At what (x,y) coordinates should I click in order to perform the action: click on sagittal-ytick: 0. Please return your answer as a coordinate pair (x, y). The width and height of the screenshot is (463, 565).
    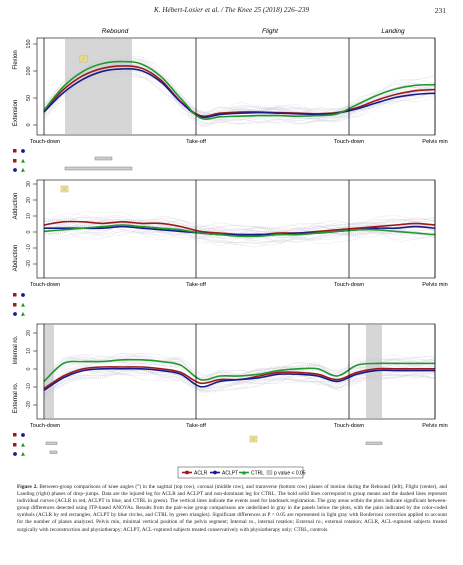
    Looking at the image, I should click on (29, 124).